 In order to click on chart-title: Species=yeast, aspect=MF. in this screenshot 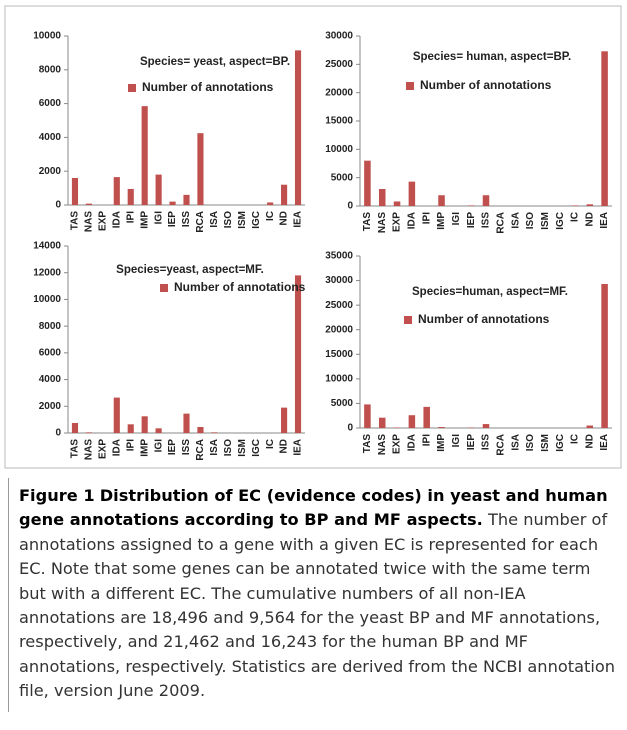, I will do `click(190, 270)`.